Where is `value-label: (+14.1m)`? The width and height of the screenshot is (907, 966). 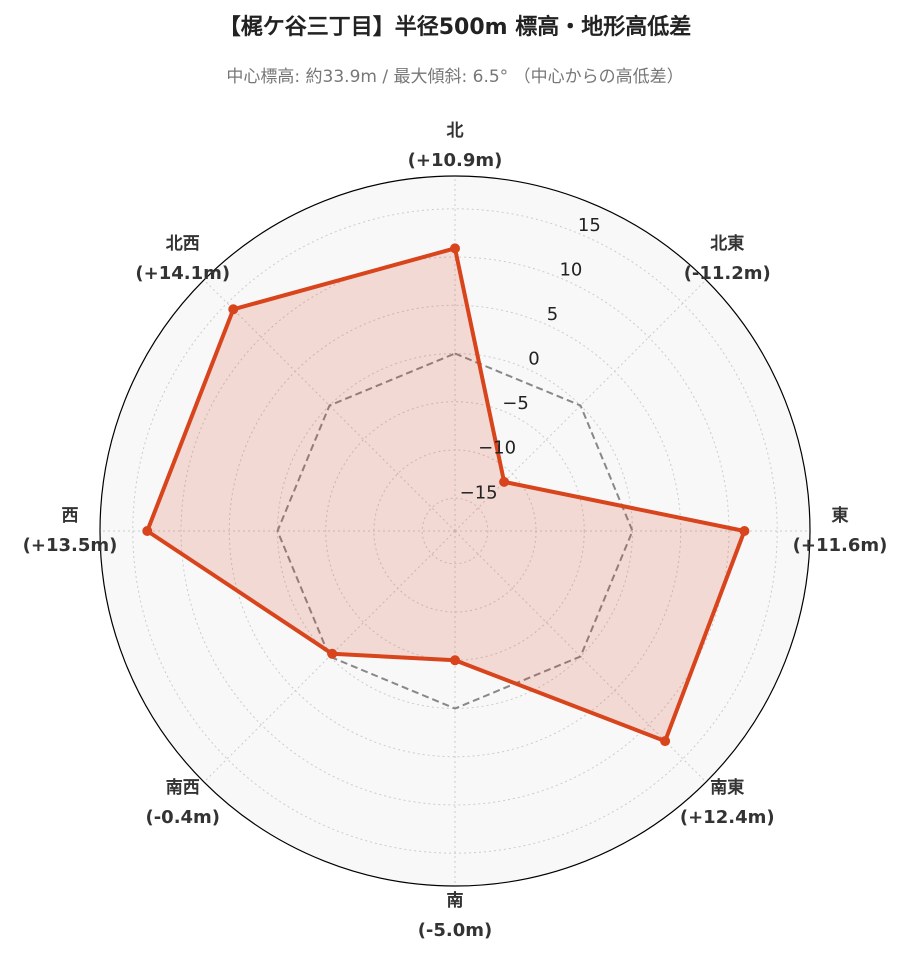
value-label: (+14.1m) is located at coordinates (182, 273).